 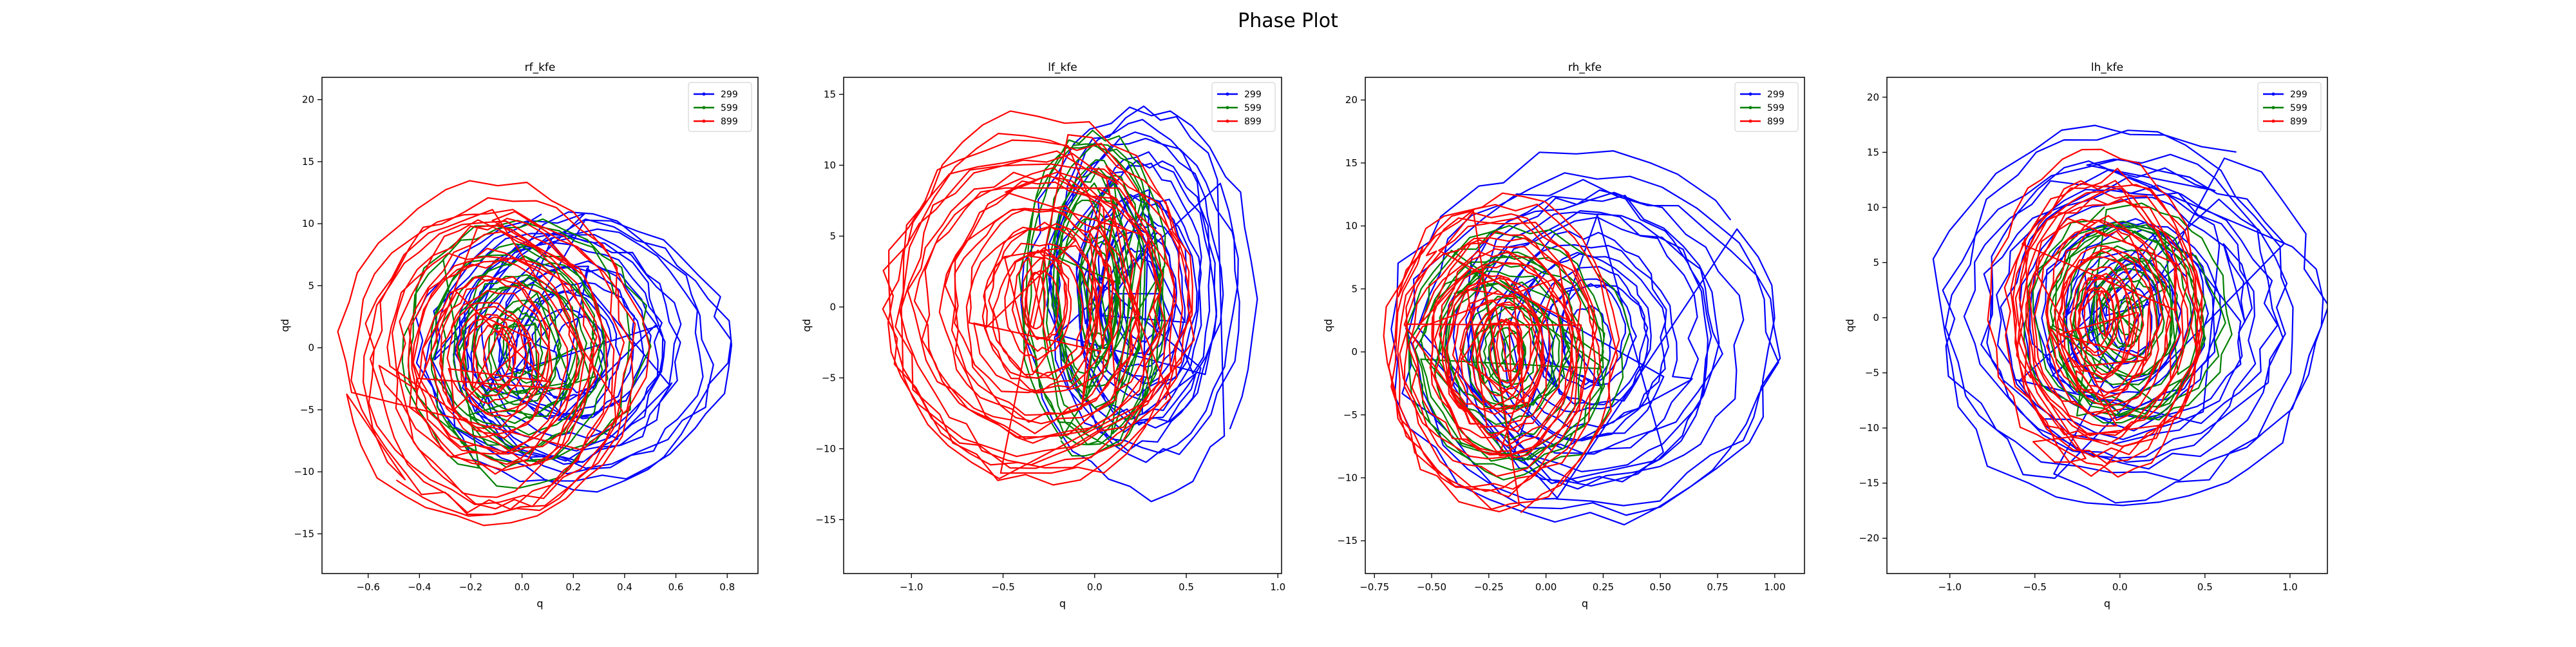 I want to click on x-tick-label: −0.25, so click(x=1489, y=587).